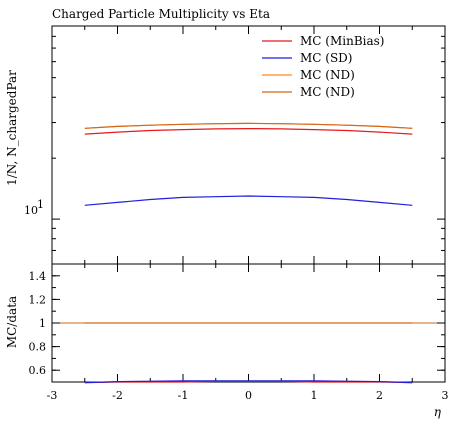  I want to click on x-tick-label: -1, so click(183, 395).